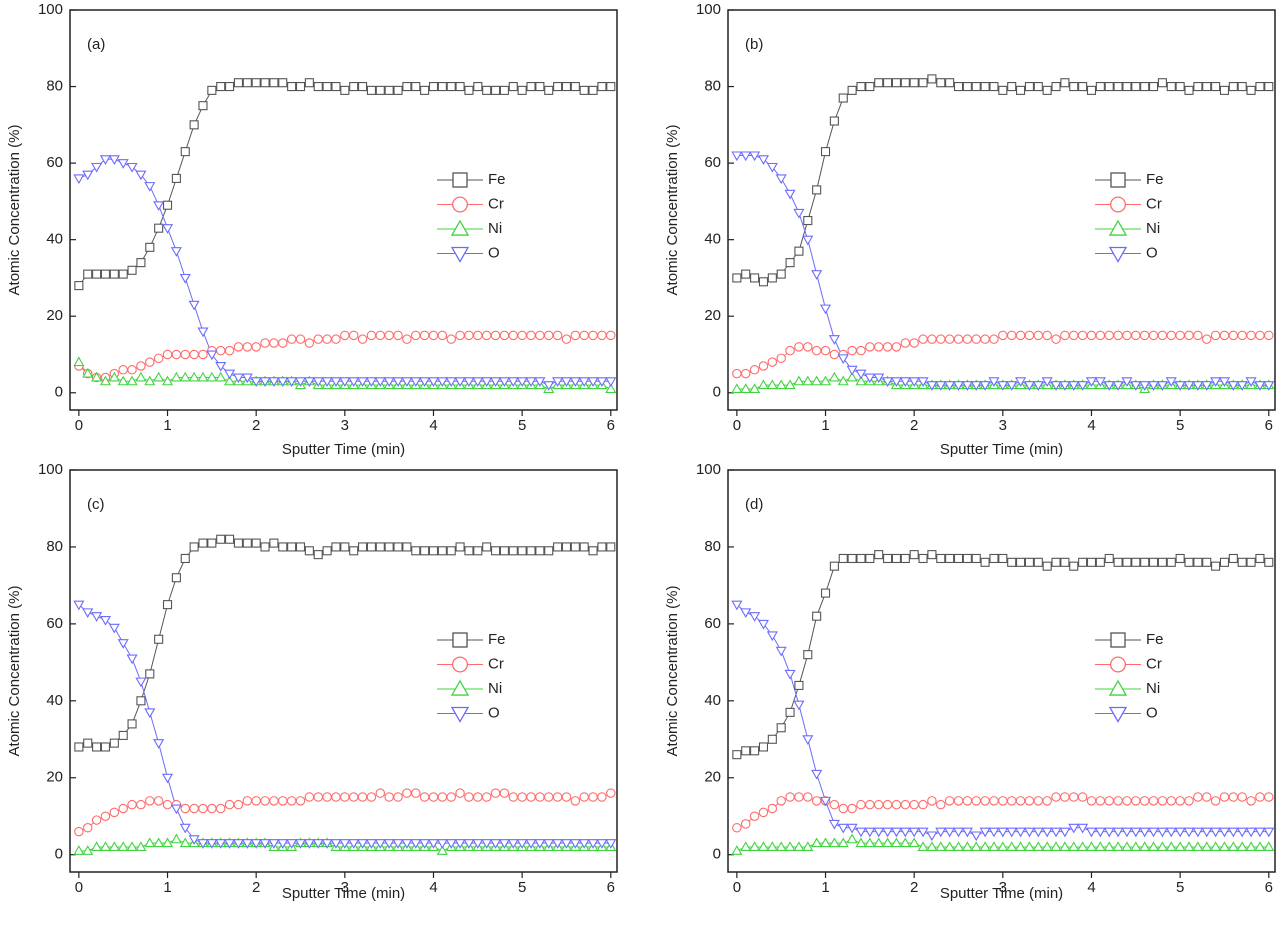 Image resolution: width=1280 pixels, height=934 pixels. I want to click on y-tick-label: 80, so click(54, 86).